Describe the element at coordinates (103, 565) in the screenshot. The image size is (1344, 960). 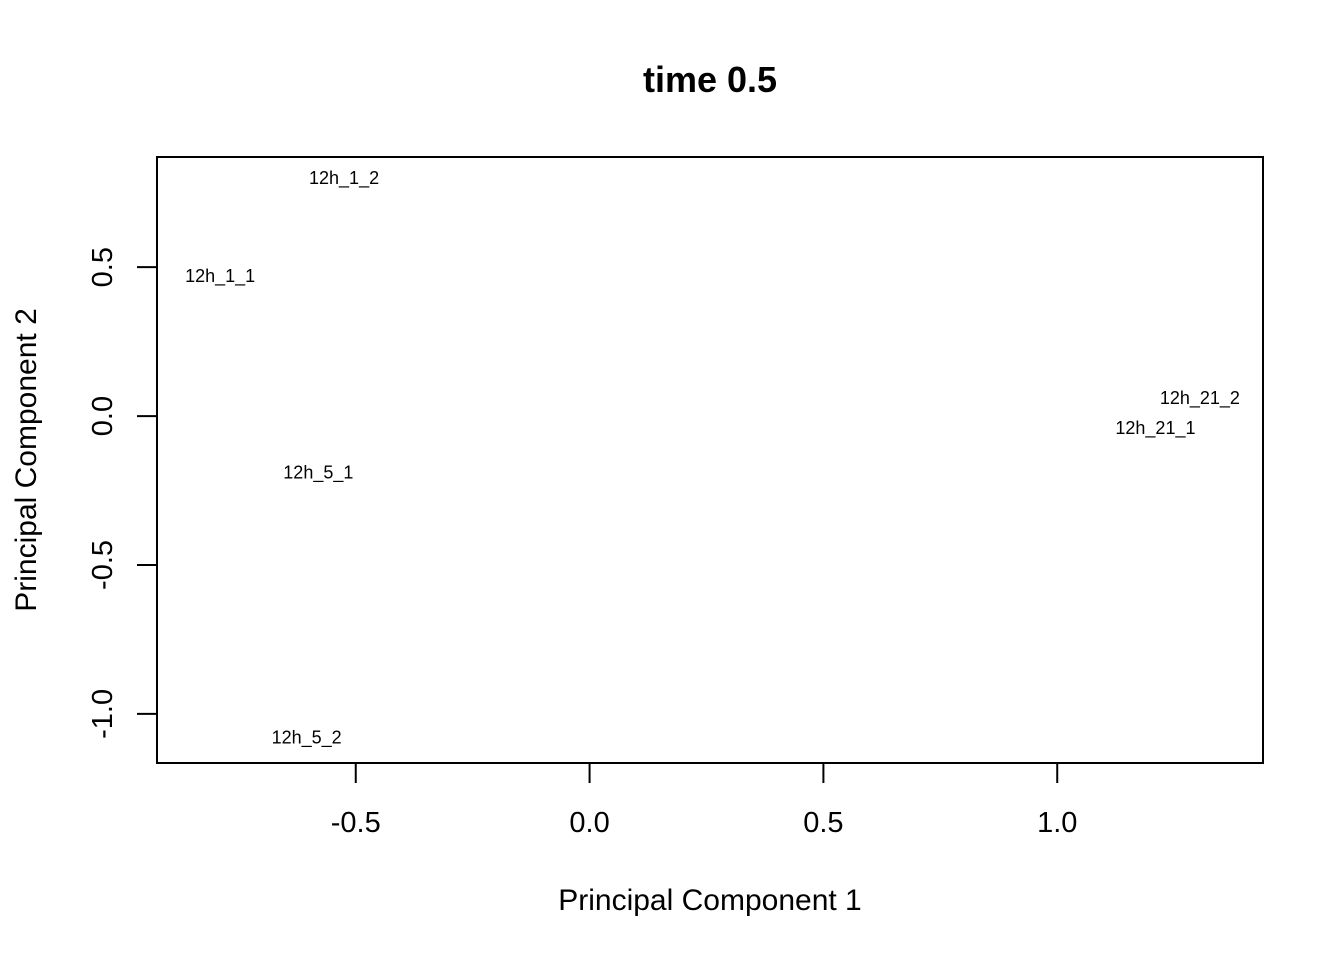
I see `y-tick-label: -0.5` at that location.